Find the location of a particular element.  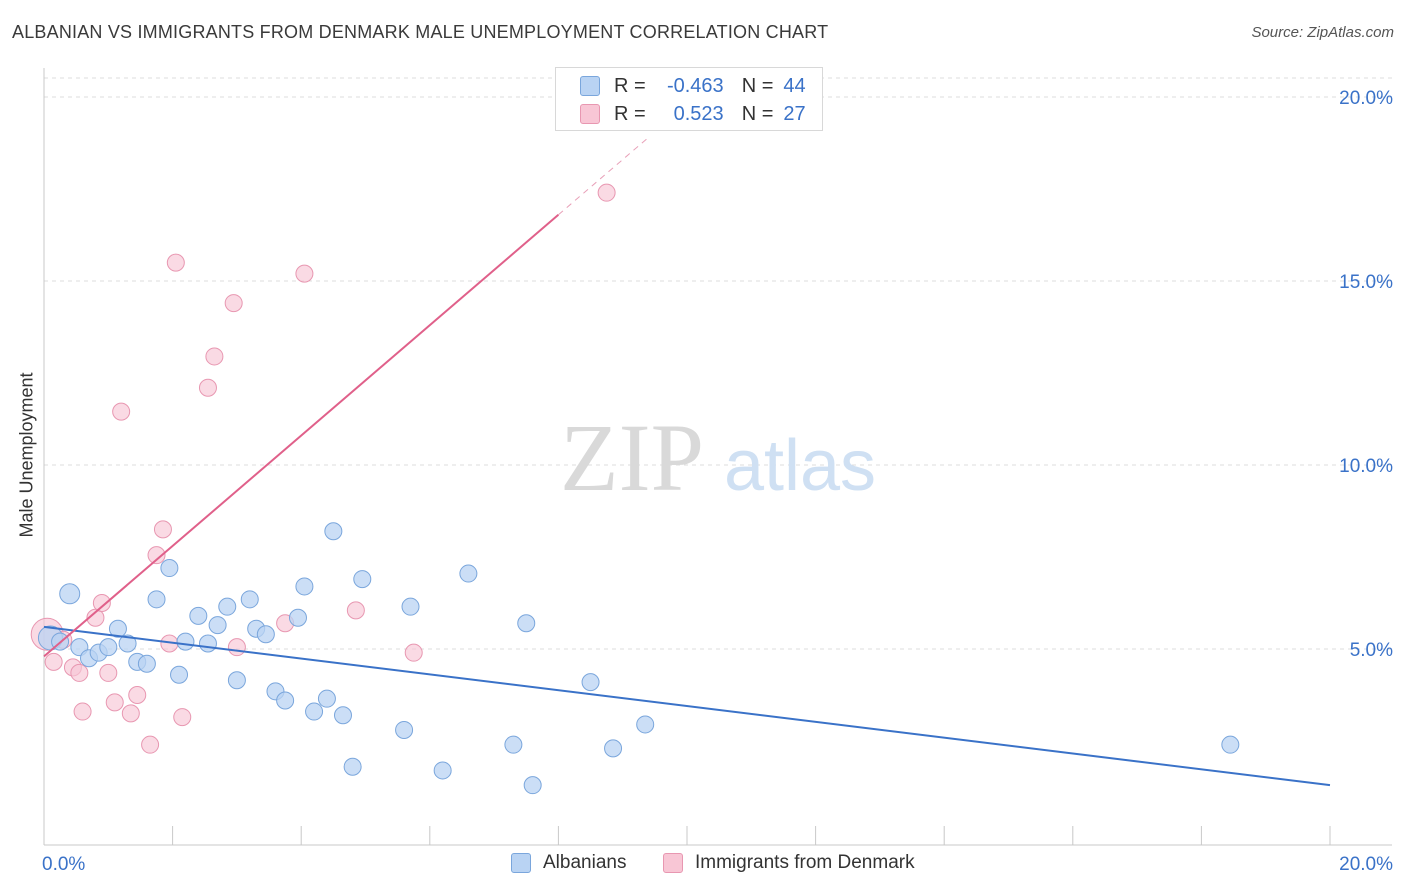

watermark: ZIP atlas is located at coordinates (718, 457).